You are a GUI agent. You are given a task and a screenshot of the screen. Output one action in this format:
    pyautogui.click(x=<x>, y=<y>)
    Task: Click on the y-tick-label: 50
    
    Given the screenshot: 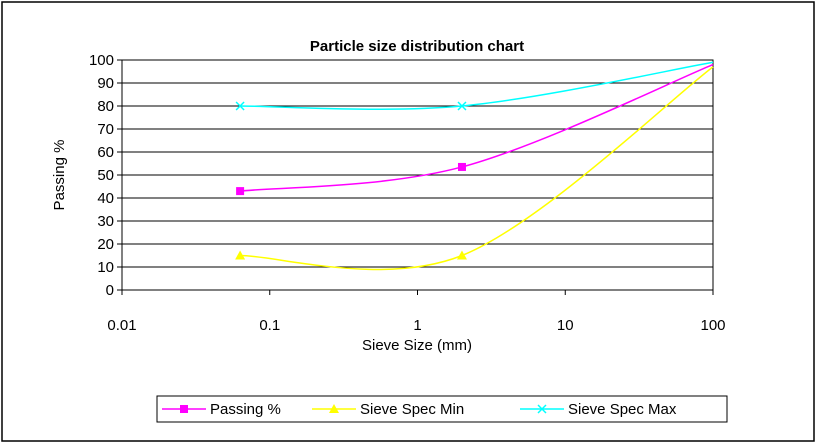 What is the action you would take?
    pyautogui.click(x=105, y=175)
    